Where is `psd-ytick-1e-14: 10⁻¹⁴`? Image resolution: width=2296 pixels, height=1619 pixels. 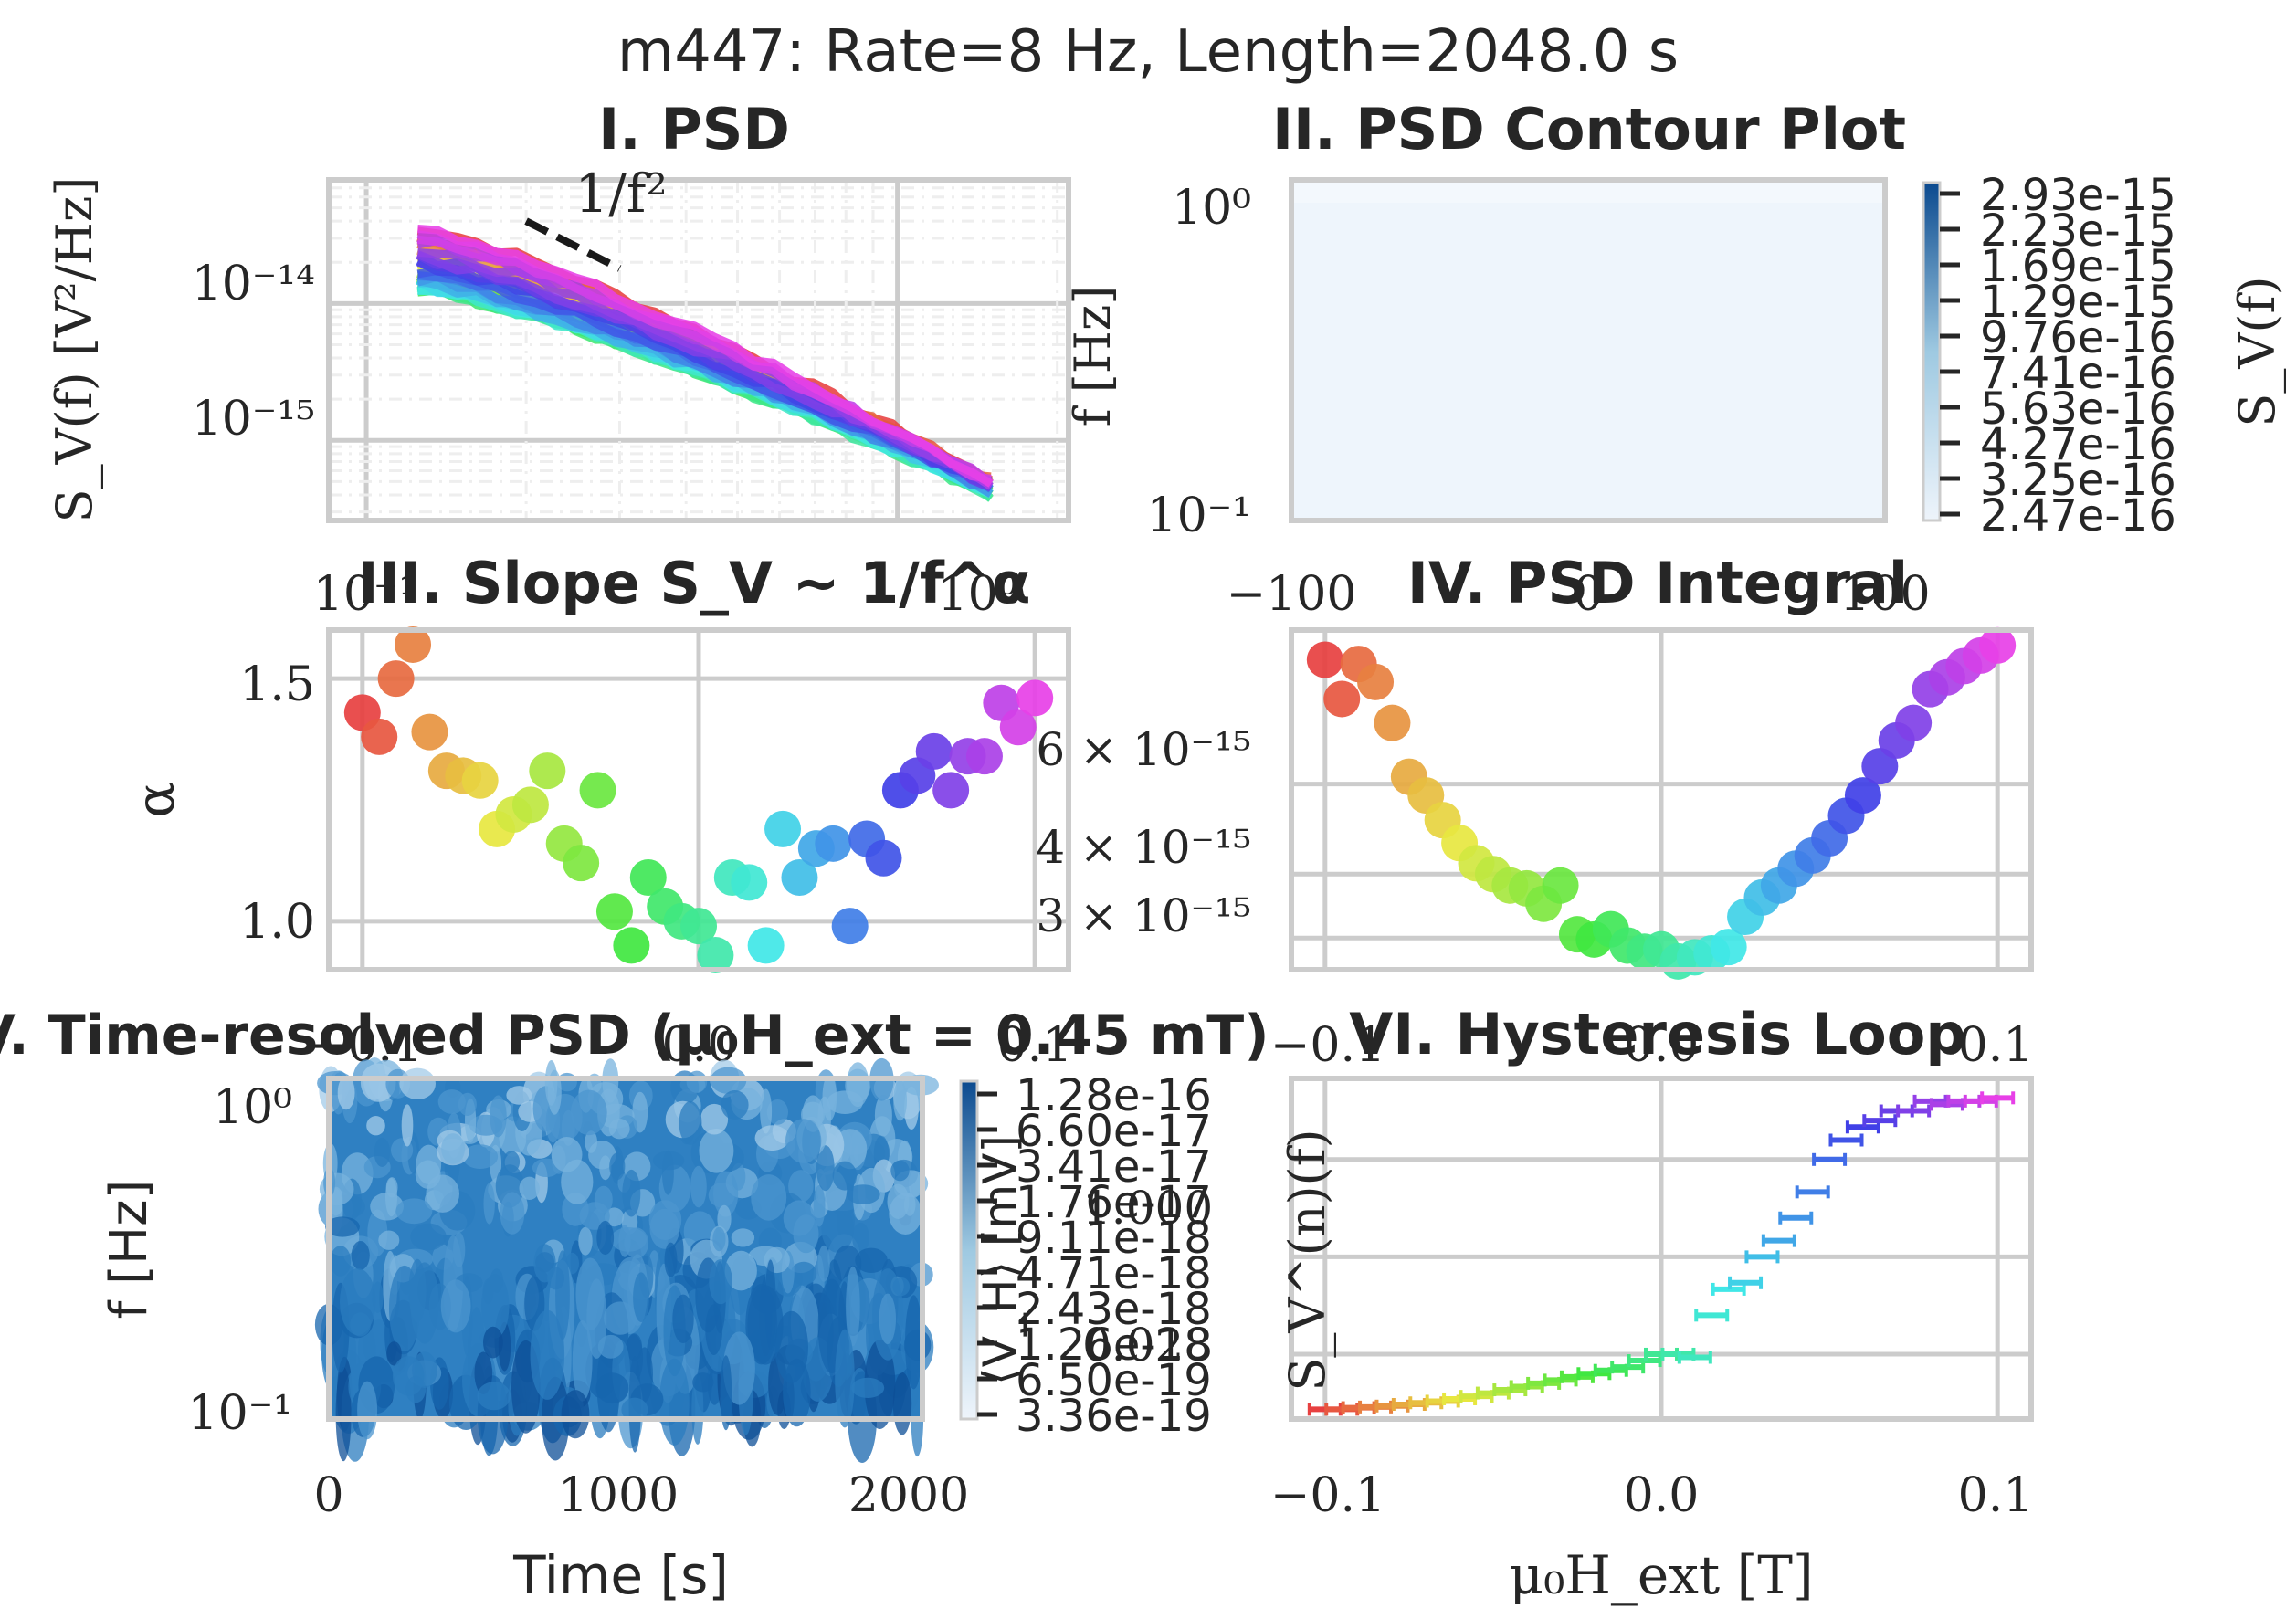 psd-ytick-1e-14: 10⁻¹⁴ is located at coordinates (253, 284).